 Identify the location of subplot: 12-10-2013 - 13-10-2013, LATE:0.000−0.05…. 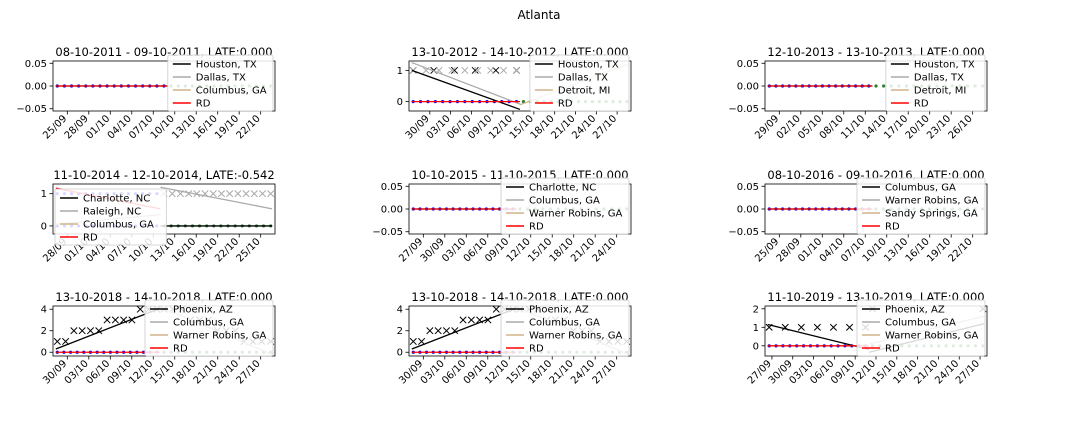
(858, 93).